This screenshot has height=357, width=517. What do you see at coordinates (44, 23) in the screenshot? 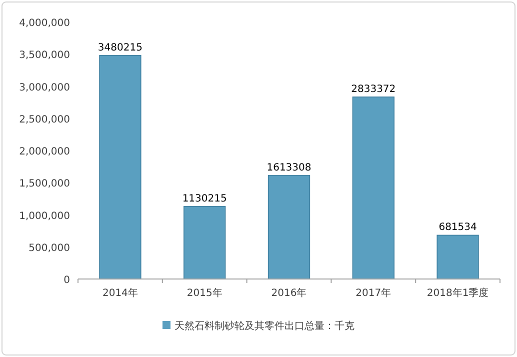
I see `y-tick-label: 4,000,000` at bounding box center [44, 23].